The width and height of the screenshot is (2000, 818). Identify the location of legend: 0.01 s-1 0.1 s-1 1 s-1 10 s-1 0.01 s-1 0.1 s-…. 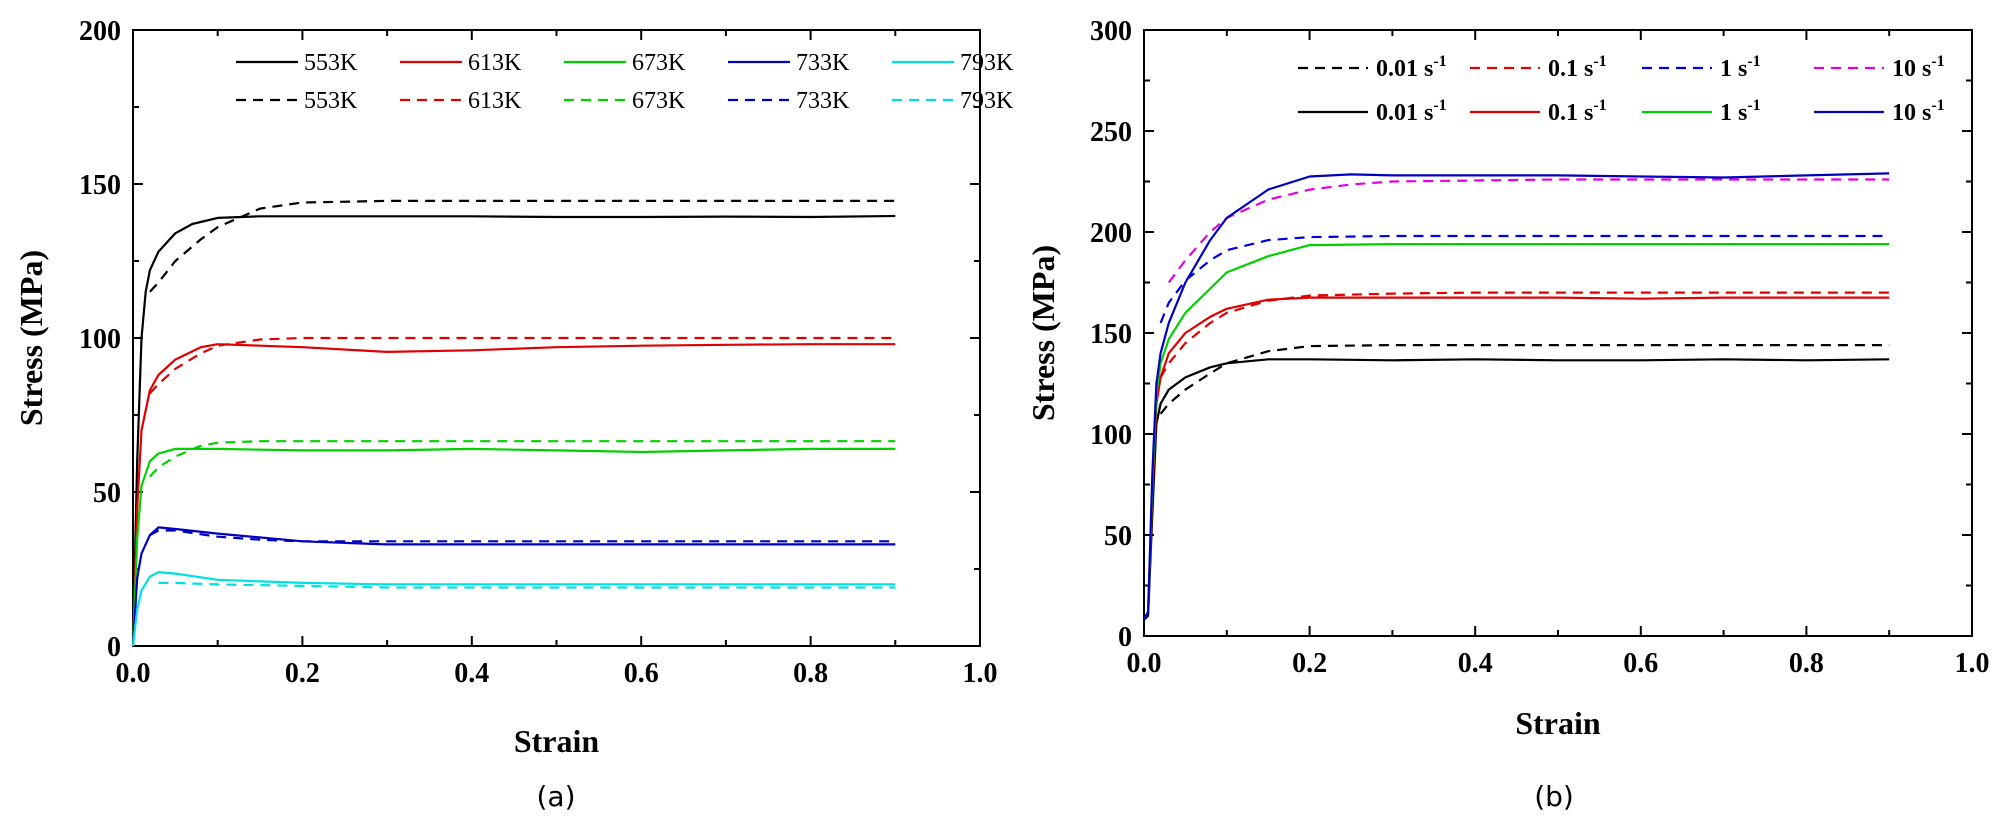
(1621, 89).